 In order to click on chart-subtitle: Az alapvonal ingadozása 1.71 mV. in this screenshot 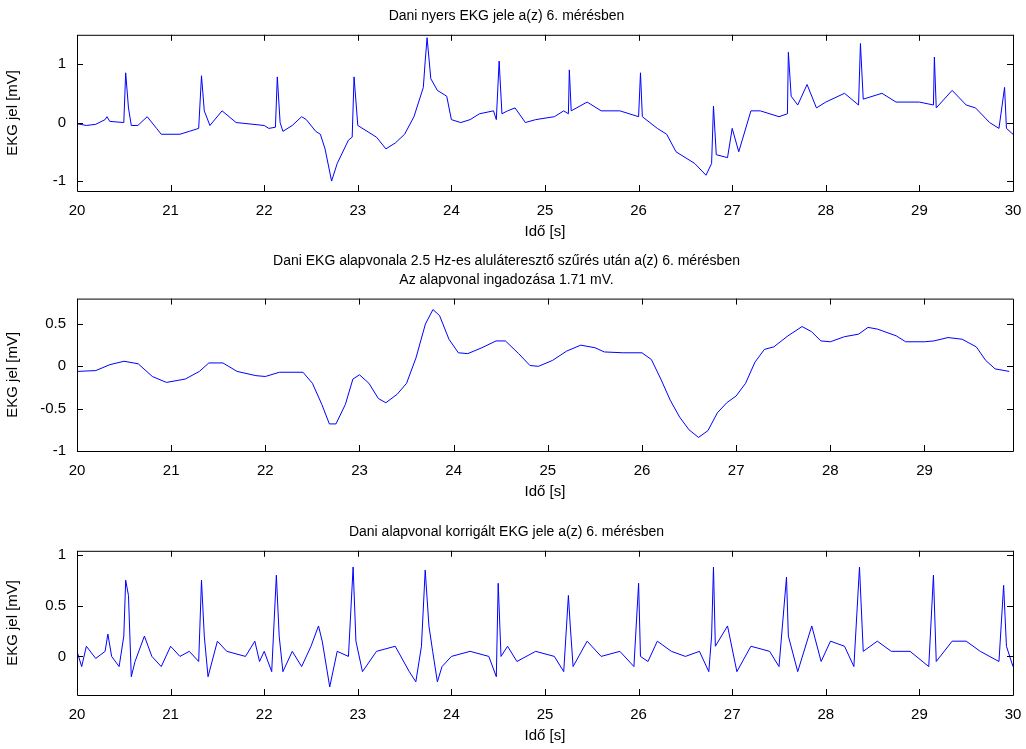, I will do `click(506, 279)`.